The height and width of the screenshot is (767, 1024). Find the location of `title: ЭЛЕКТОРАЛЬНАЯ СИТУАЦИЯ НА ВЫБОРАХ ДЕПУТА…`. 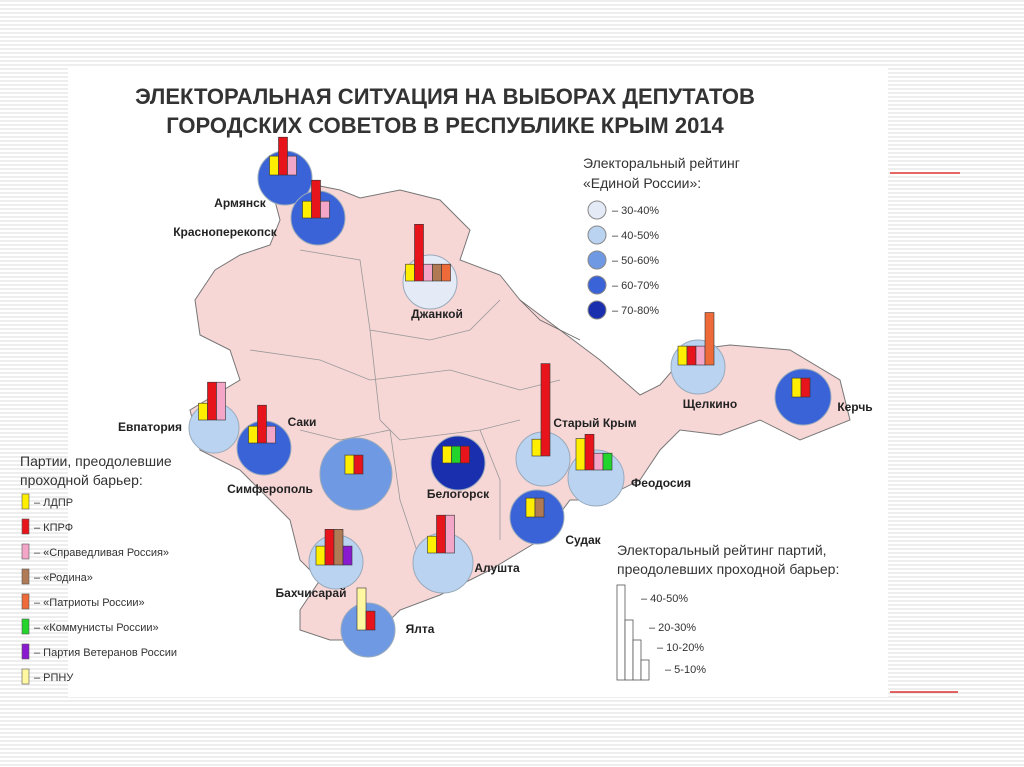

title: ЭЛЕКТОРАЛЬНАЯ СИТУАЦИЯ НА ВЫБОРАХ ДЕПУТА… is located at coordinates (445, 96).